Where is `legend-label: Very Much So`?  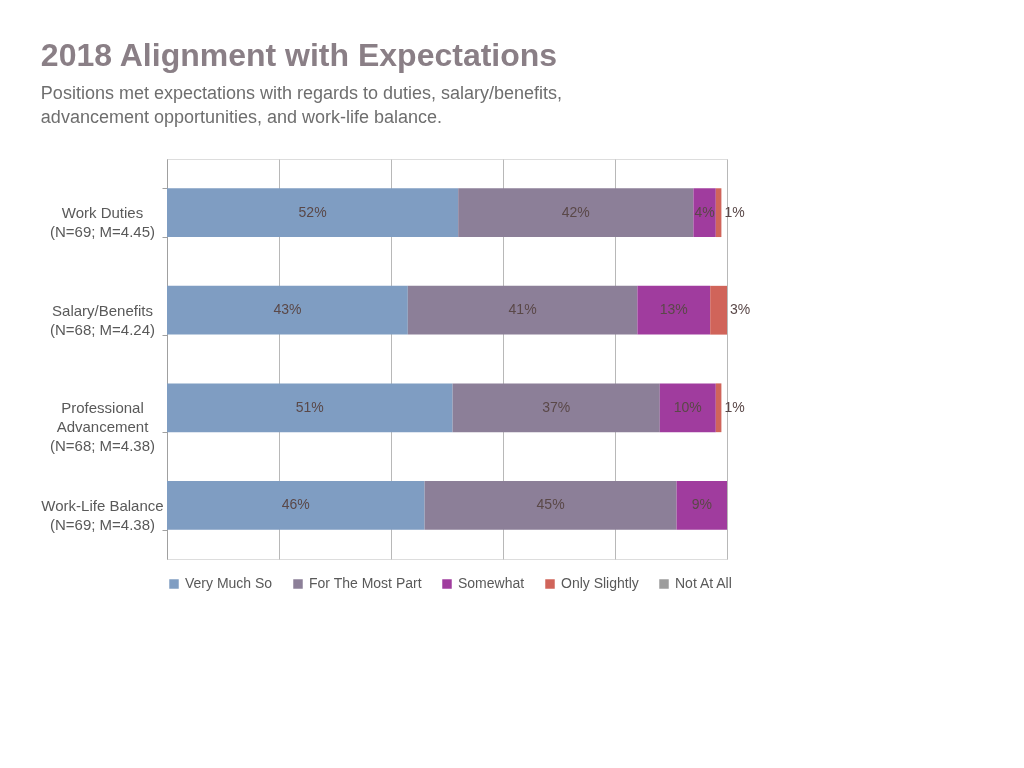
legend-label: Very Much So is located at coordinates (229, 583).